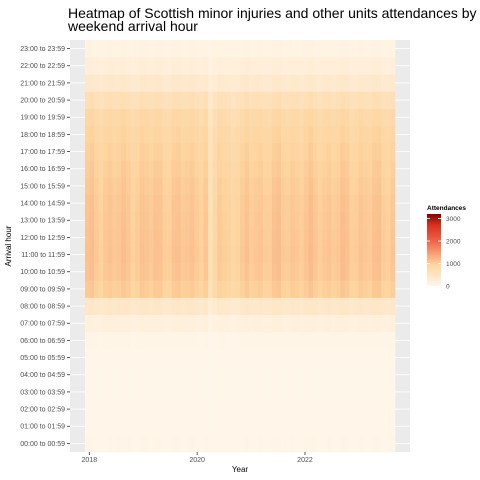 This screenshot has height=480, width=480. What do you see at coordinates (42, 186) in the screenshot?
I see `y-tick-label: 15:00 to 15:59` at bounding box center [42, 186].